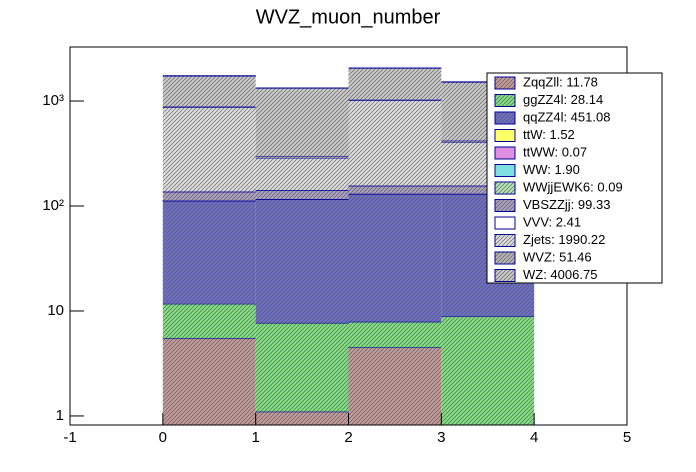 This screenshot has width=696, height=472. I want to click on x-tick-label: 1, so click(255, 437).